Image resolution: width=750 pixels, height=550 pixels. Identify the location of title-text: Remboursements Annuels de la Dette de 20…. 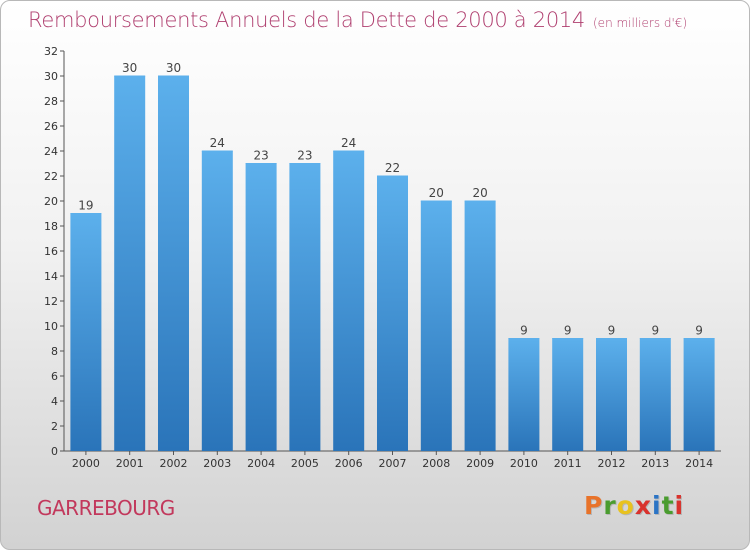
(306, 20).